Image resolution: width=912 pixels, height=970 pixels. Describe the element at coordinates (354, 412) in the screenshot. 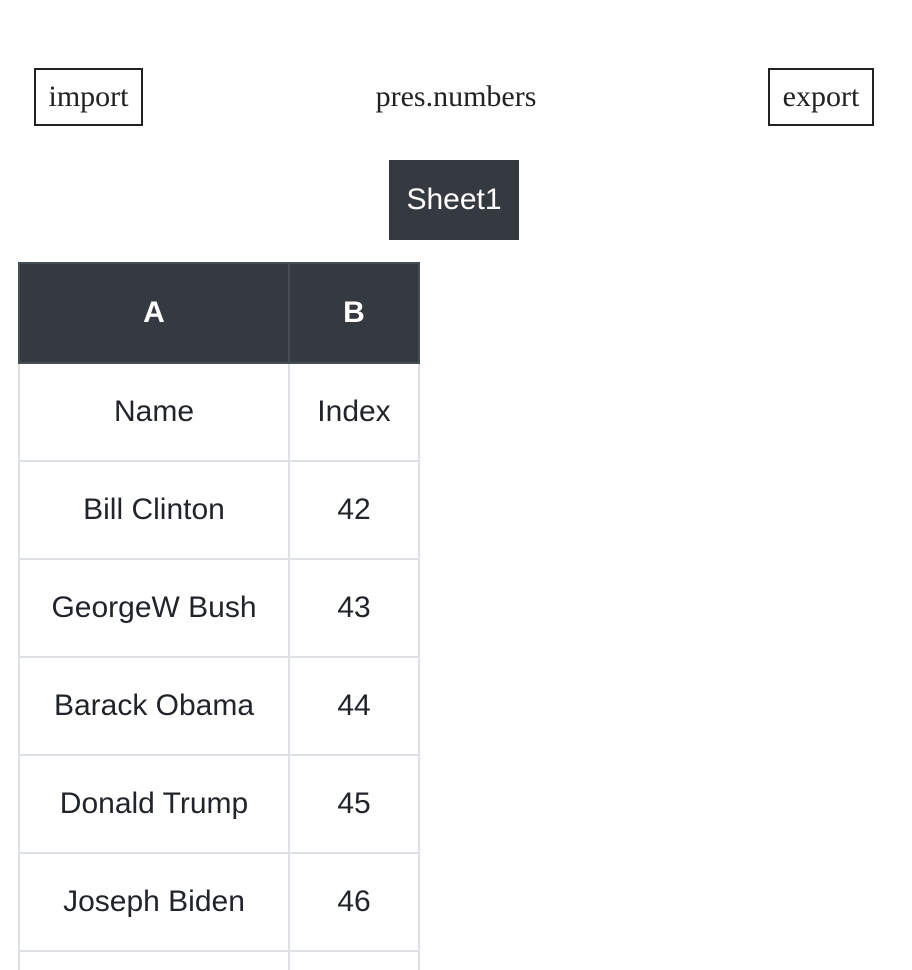

I see `cell-b1: Index` at that location.